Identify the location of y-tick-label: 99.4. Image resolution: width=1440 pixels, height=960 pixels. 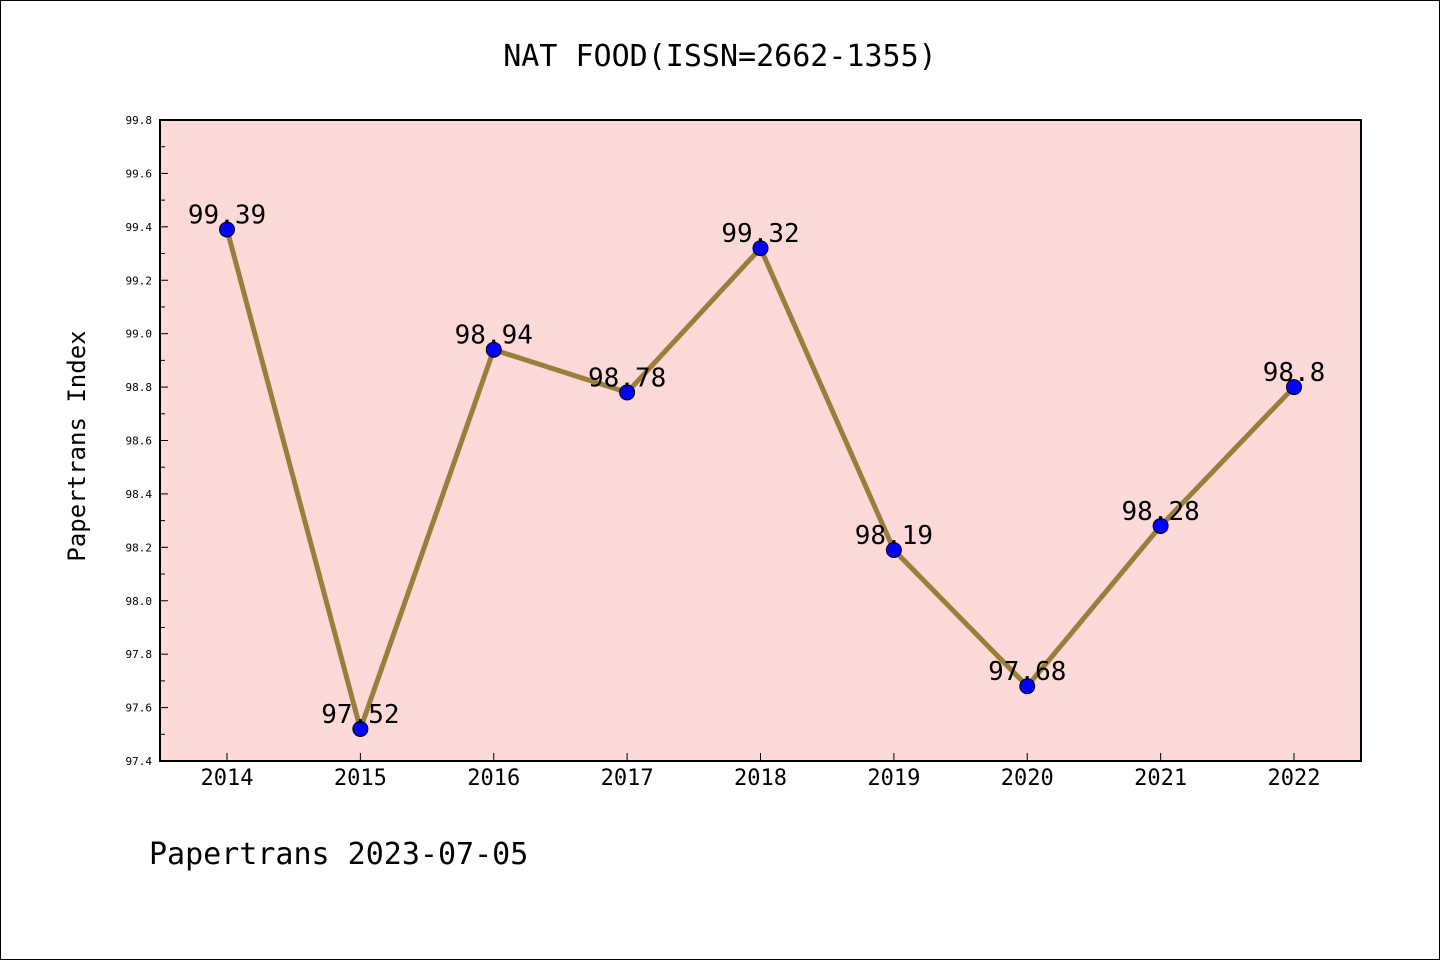
(139, 227).